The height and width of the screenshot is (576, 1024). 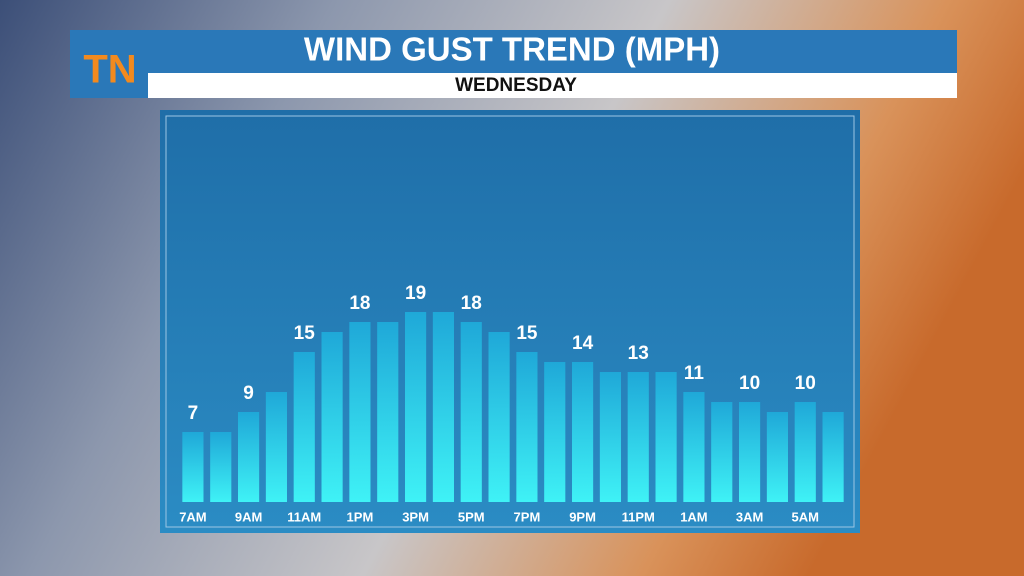 What do you see at coordinates (415, 516) in the screenshot?
I see `x-tick-label: 3PM` at bounding box center [415, 516].